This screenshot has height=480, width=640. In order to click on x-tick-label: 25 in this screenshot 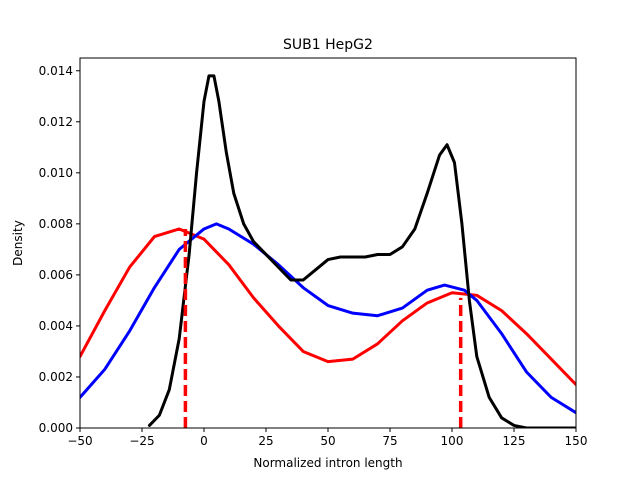, I will do `click(265, 441)`.